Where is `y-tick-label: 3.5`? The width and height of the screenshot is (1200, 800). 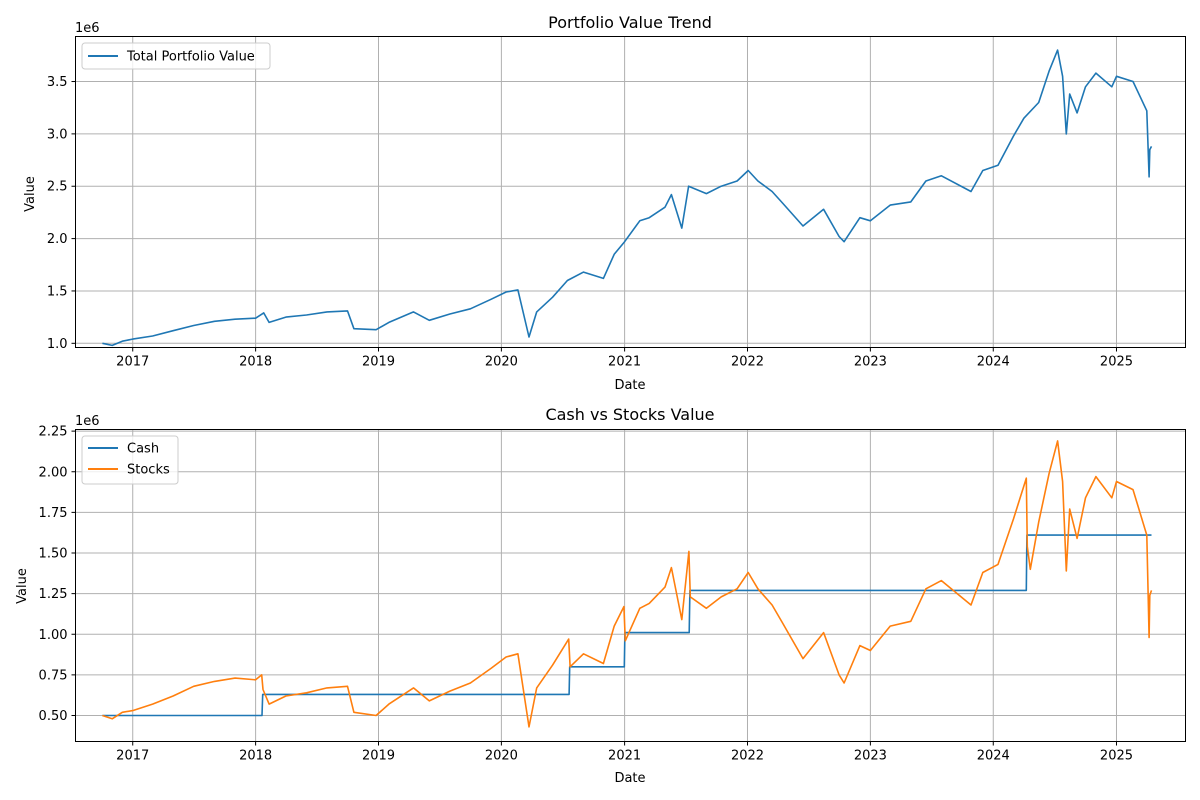 y-tick-label: 3.5 is located at coordinates (57, 82).